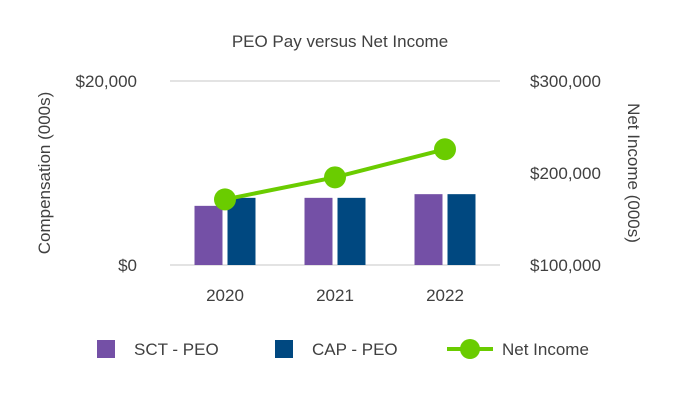 The width and height of the screenshot is (680, 405). What do you see at coordinates (335, 177) in the screenshot?
I see `net-income-point-2021` at bounding box center [335, 177].